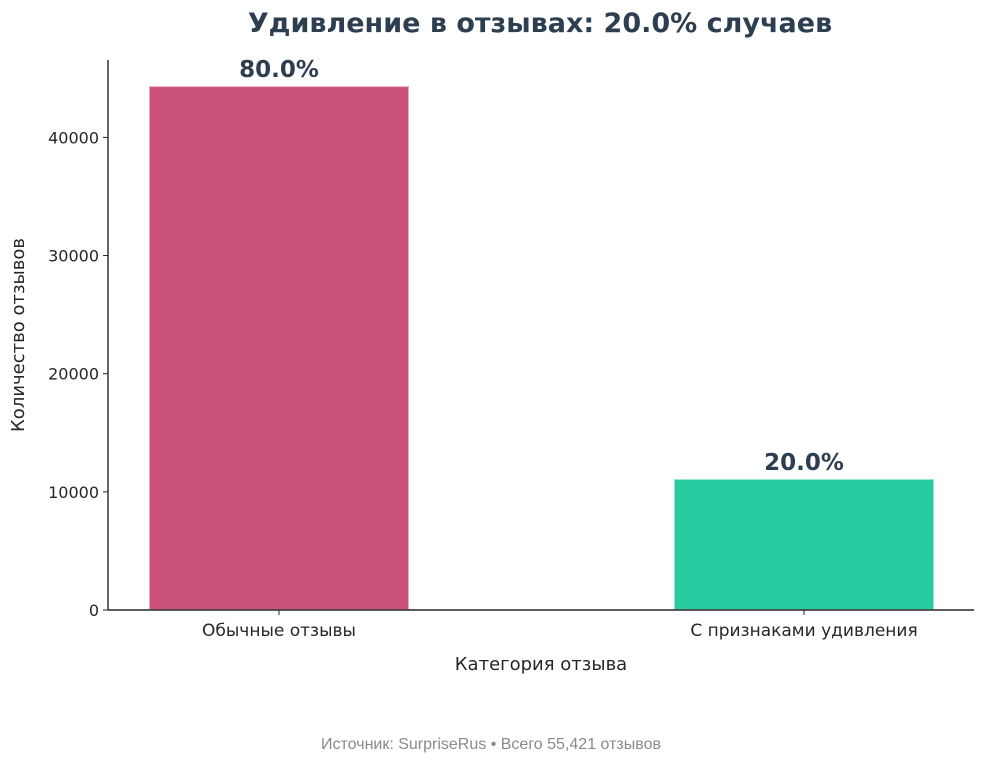 Image resolution: width=984 pixels, height=762 pixels. Describe the element at coordinates (73, 137) in the screenshot. I see `y-tick-label: 40000` at that location.